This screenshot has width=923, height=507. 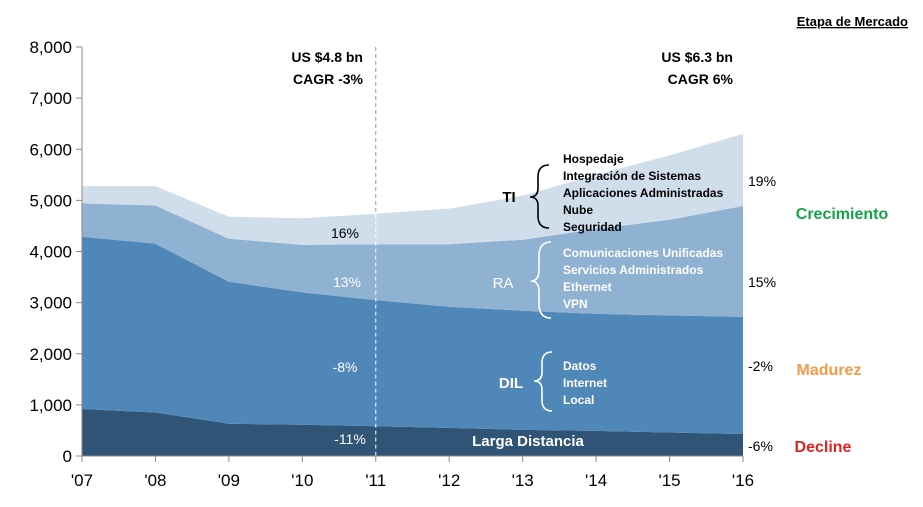 I want to click on ld-series-label: Larga Distancia, so click(x=528, y=441).